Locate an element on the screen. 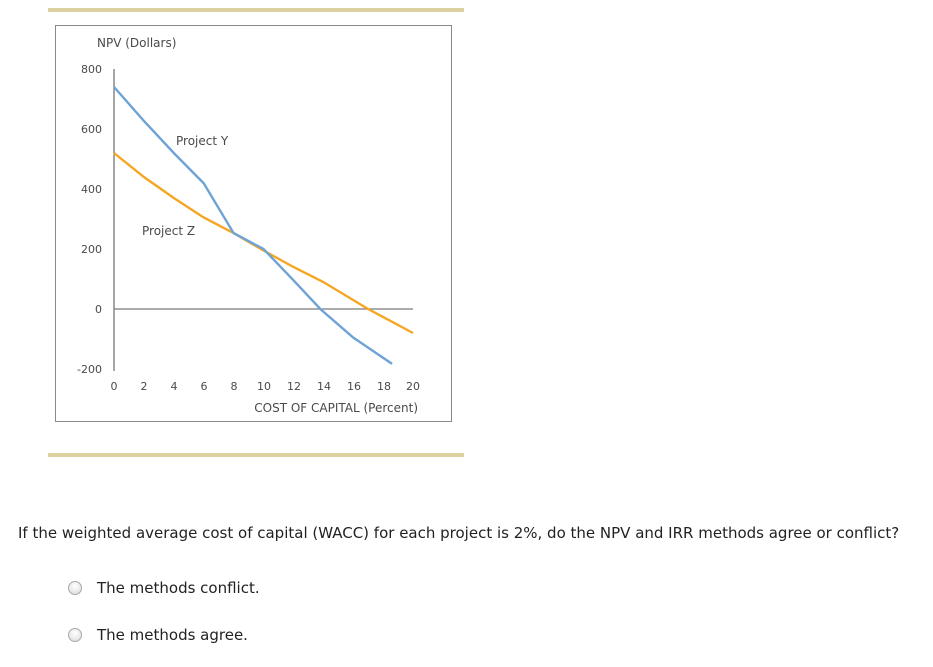 The width and height of the screenshot is (933, 667). option-conflict: The methods conflict. is located at coordinates (164, 588).